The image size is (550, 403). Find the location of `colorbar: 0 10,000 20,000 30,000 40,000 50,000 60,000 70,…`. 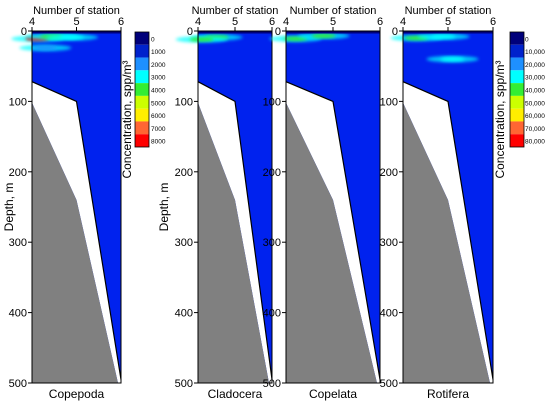

colorbar: 0 10,000 20,000 30,000 40,000 50,000 60,000 70,… is located at coordinates (519, 105).